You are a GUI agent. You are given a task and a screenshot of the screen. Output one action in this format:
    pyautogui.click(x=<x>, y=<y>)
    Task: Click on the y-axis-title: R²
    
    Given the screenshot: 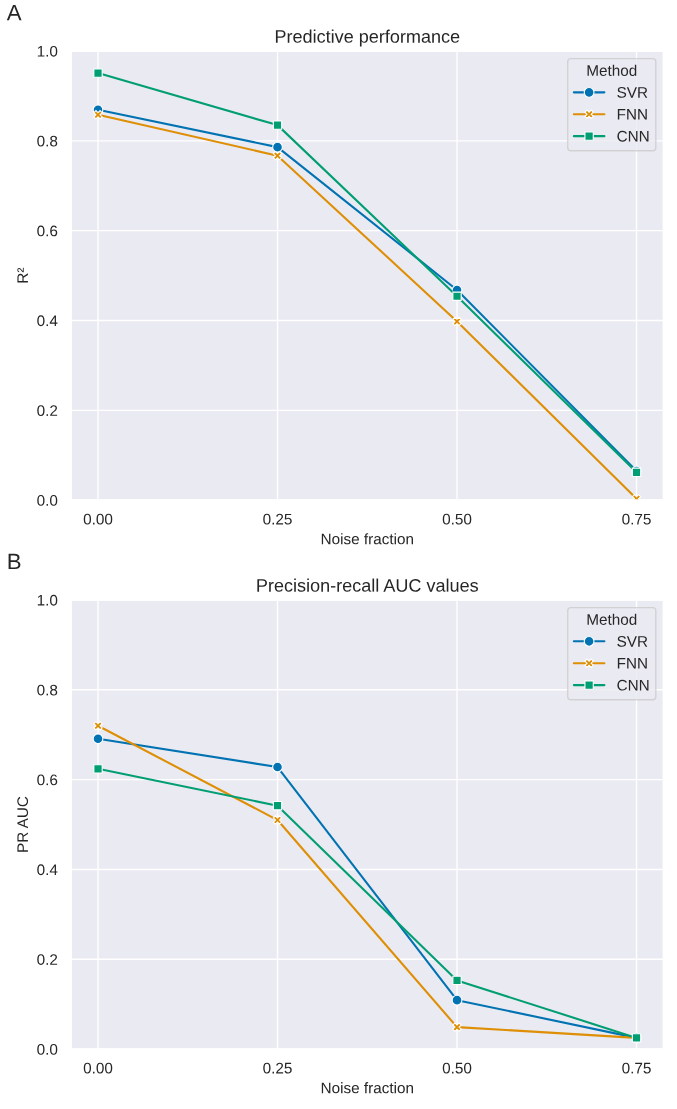 What is the action you would take?
    pyautogui.click(x=22, y=275)
    